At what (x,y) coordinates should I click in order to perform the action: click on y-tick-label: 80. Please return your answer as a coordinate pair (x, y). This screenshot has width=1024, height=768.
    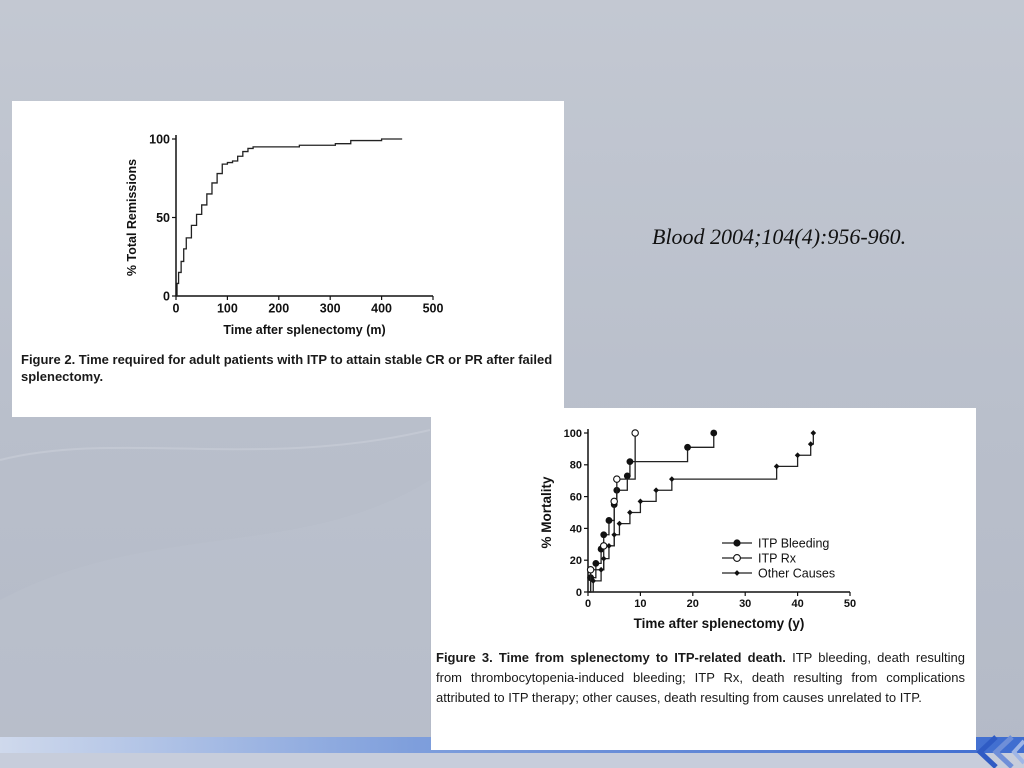
    Looking at the image, I should click on (576, 466).